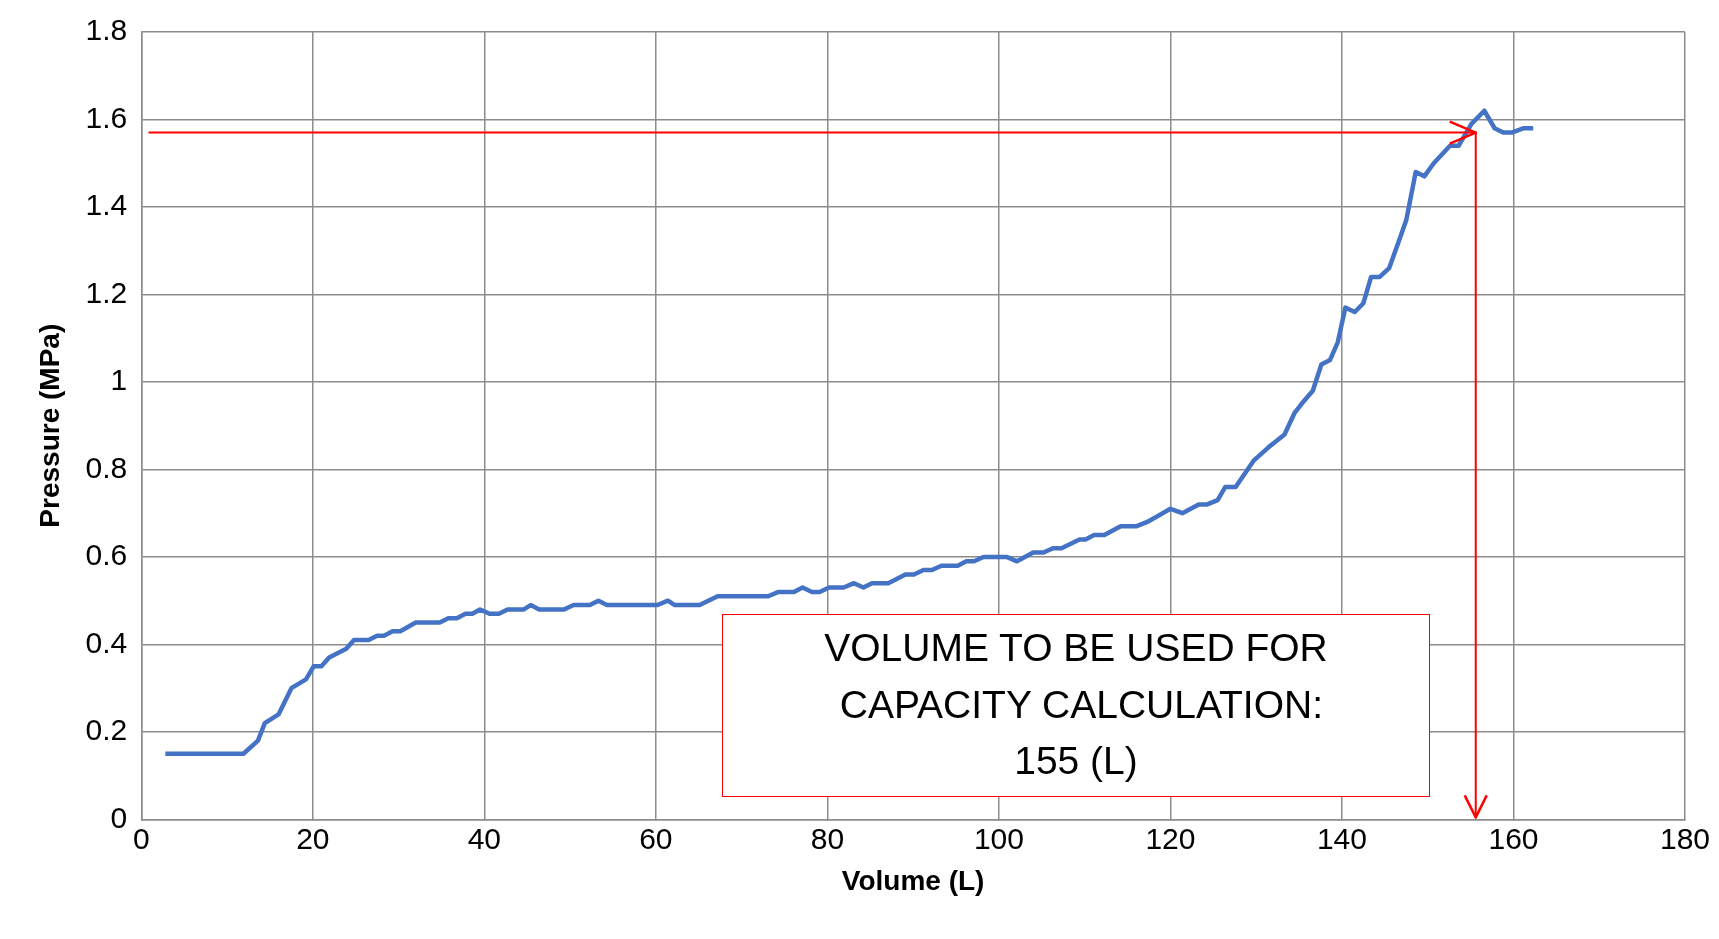 This screenshot has height=939, width=1719. I want to click on x-axis-title: Volume (L), so click(913, 880).